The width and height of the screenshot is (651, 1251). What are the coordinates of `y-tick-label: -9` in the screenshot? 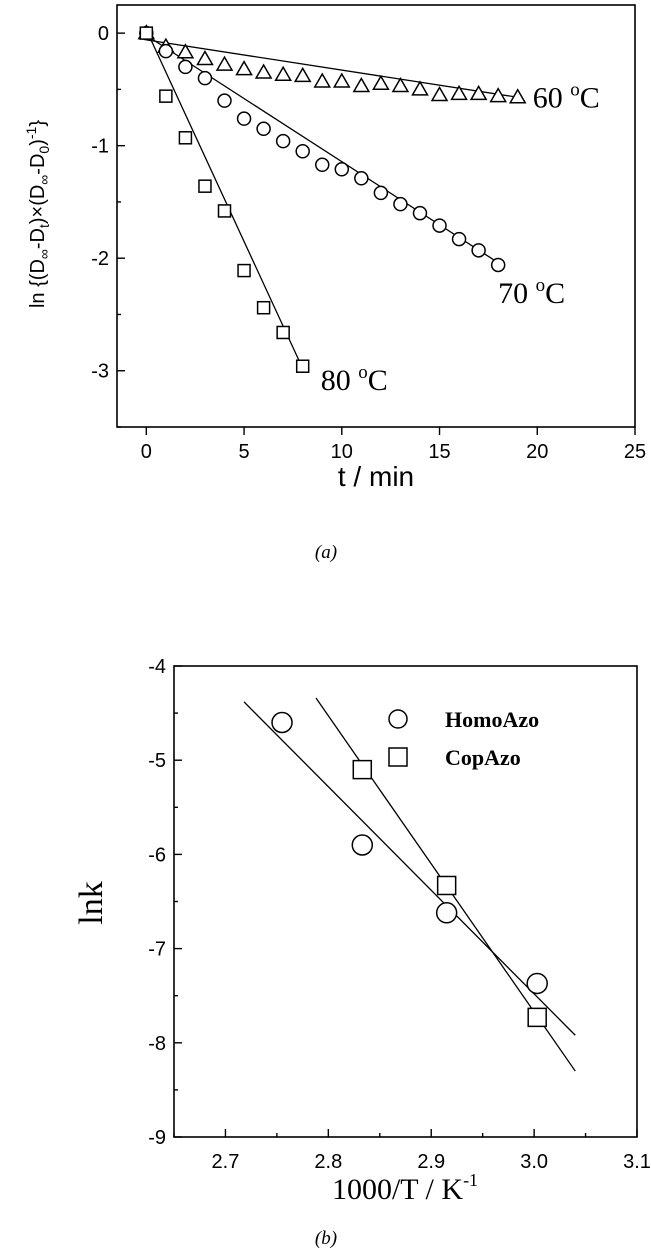 It's located at (157, 1138).